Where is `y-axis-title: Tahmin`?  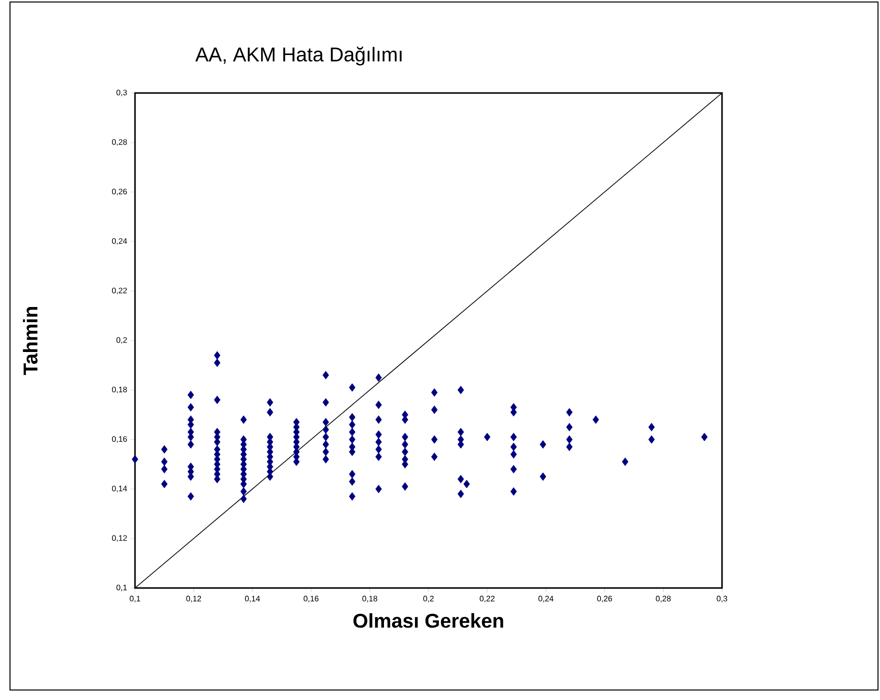
y-axis-title: Tahmin is located at coordinates (30, 341).